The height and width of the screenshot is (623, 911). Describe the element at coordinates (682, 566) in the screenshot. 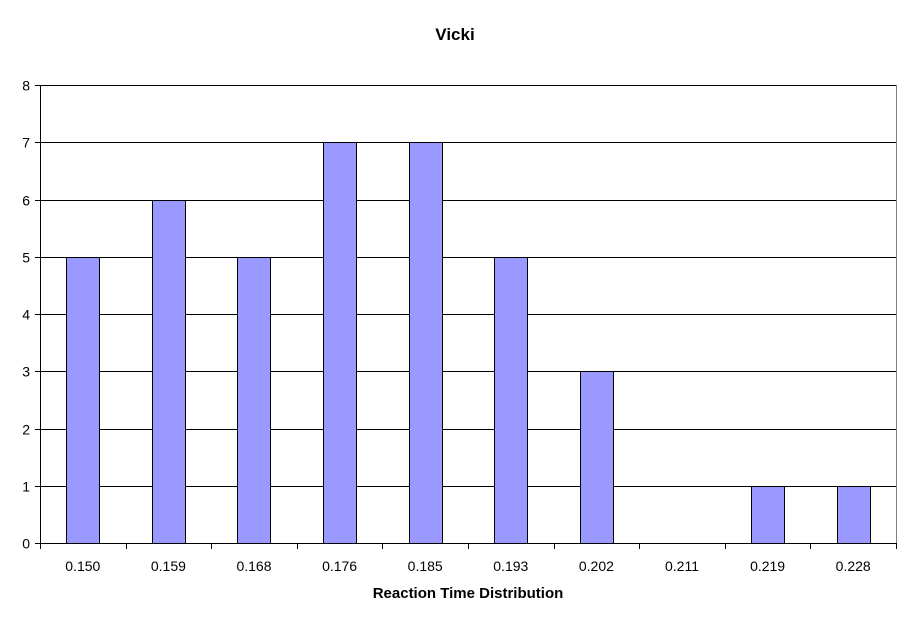

I see `x-tick-label: 0.211` at that location.